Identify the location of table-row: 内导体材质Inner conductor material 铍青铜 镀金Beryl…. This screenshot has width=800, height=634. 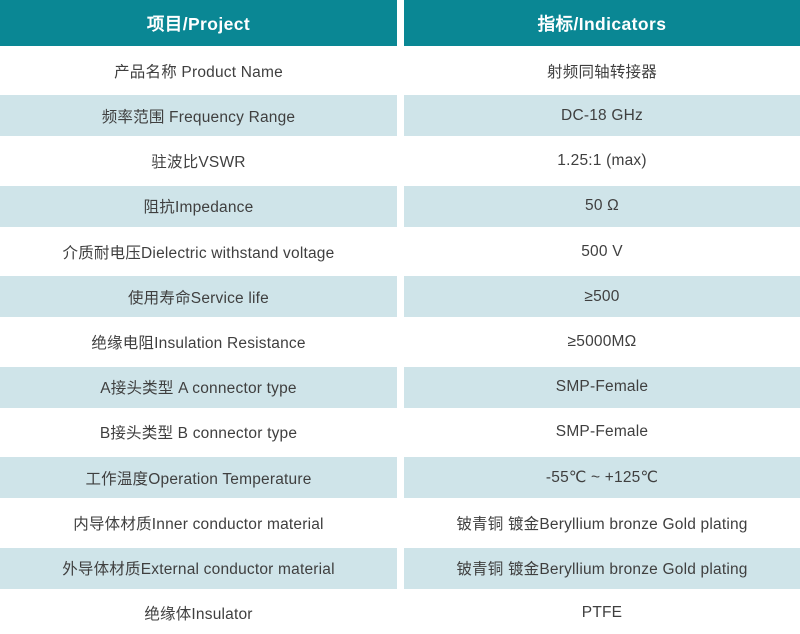
(400, 523).